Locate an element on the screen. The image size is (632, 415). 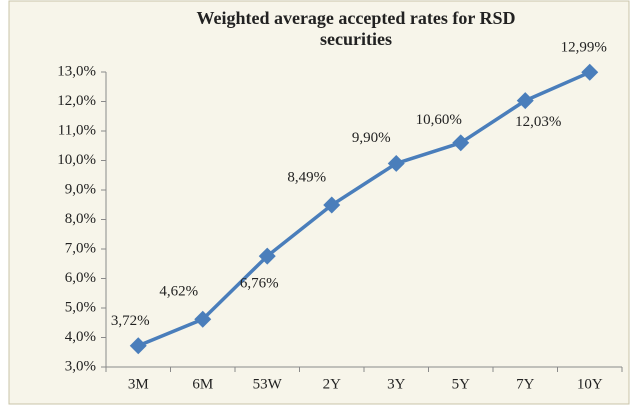
y-tick-label: 5,0% is located at coordinates (80, 307).